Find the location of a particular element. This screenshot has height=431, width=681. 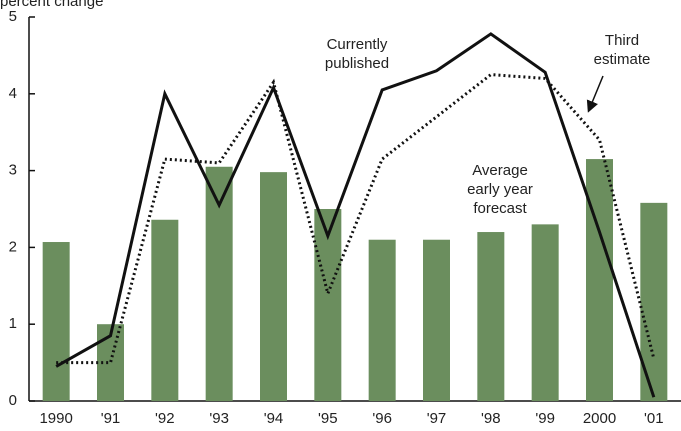

y-tick-label: 3 is located at coordinates (13, 170).